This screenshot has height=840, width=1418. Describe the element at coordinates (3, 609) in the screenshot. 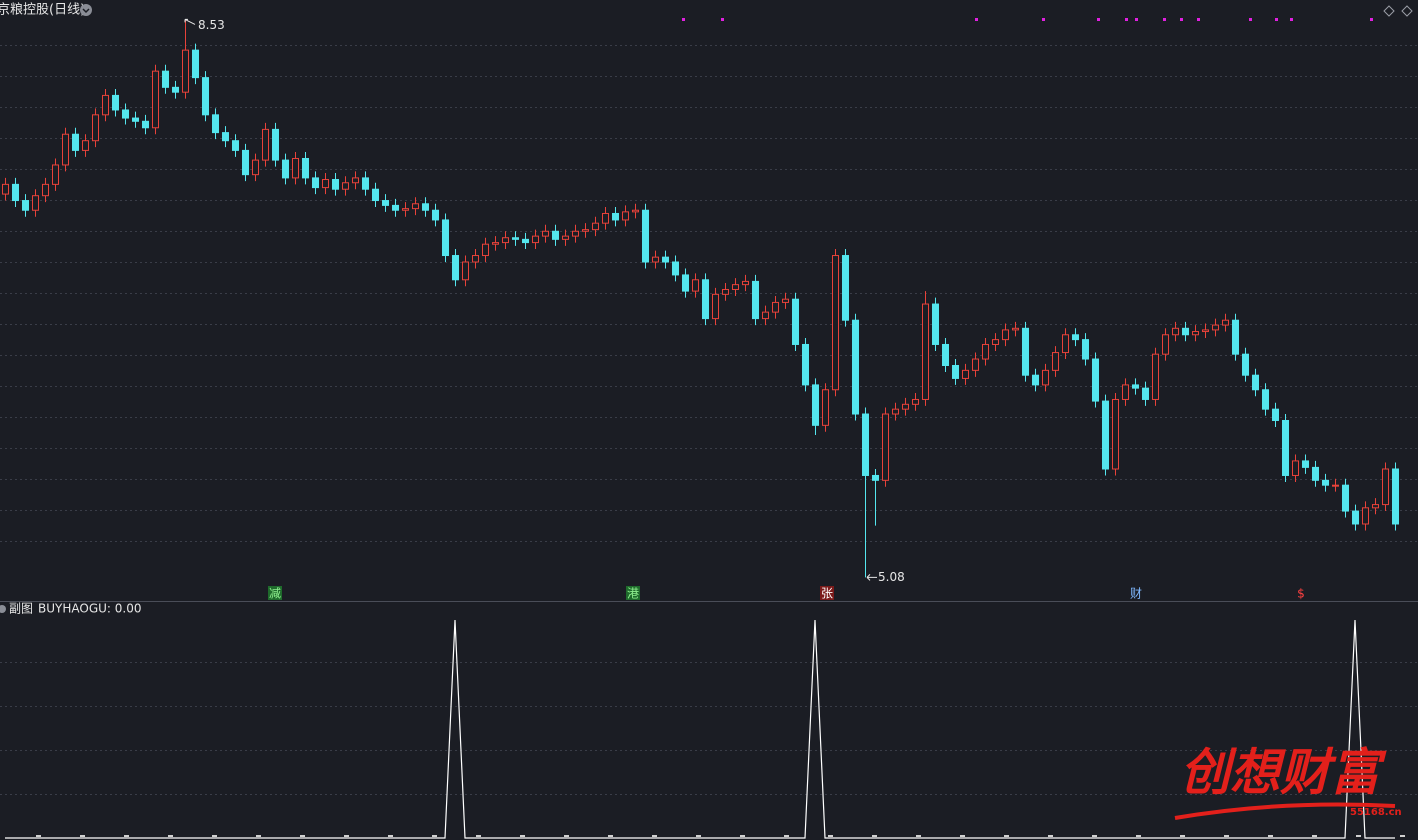

I see `sub-menu` at that location.